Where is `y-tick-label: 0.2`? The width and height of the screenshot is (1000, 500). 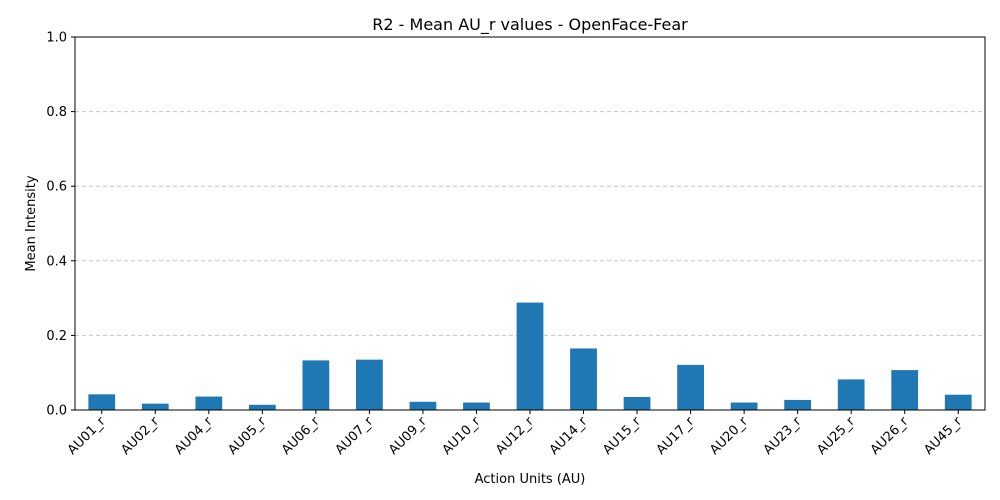
y-tick-label: 0.2 is located at coordinates (56, 336).